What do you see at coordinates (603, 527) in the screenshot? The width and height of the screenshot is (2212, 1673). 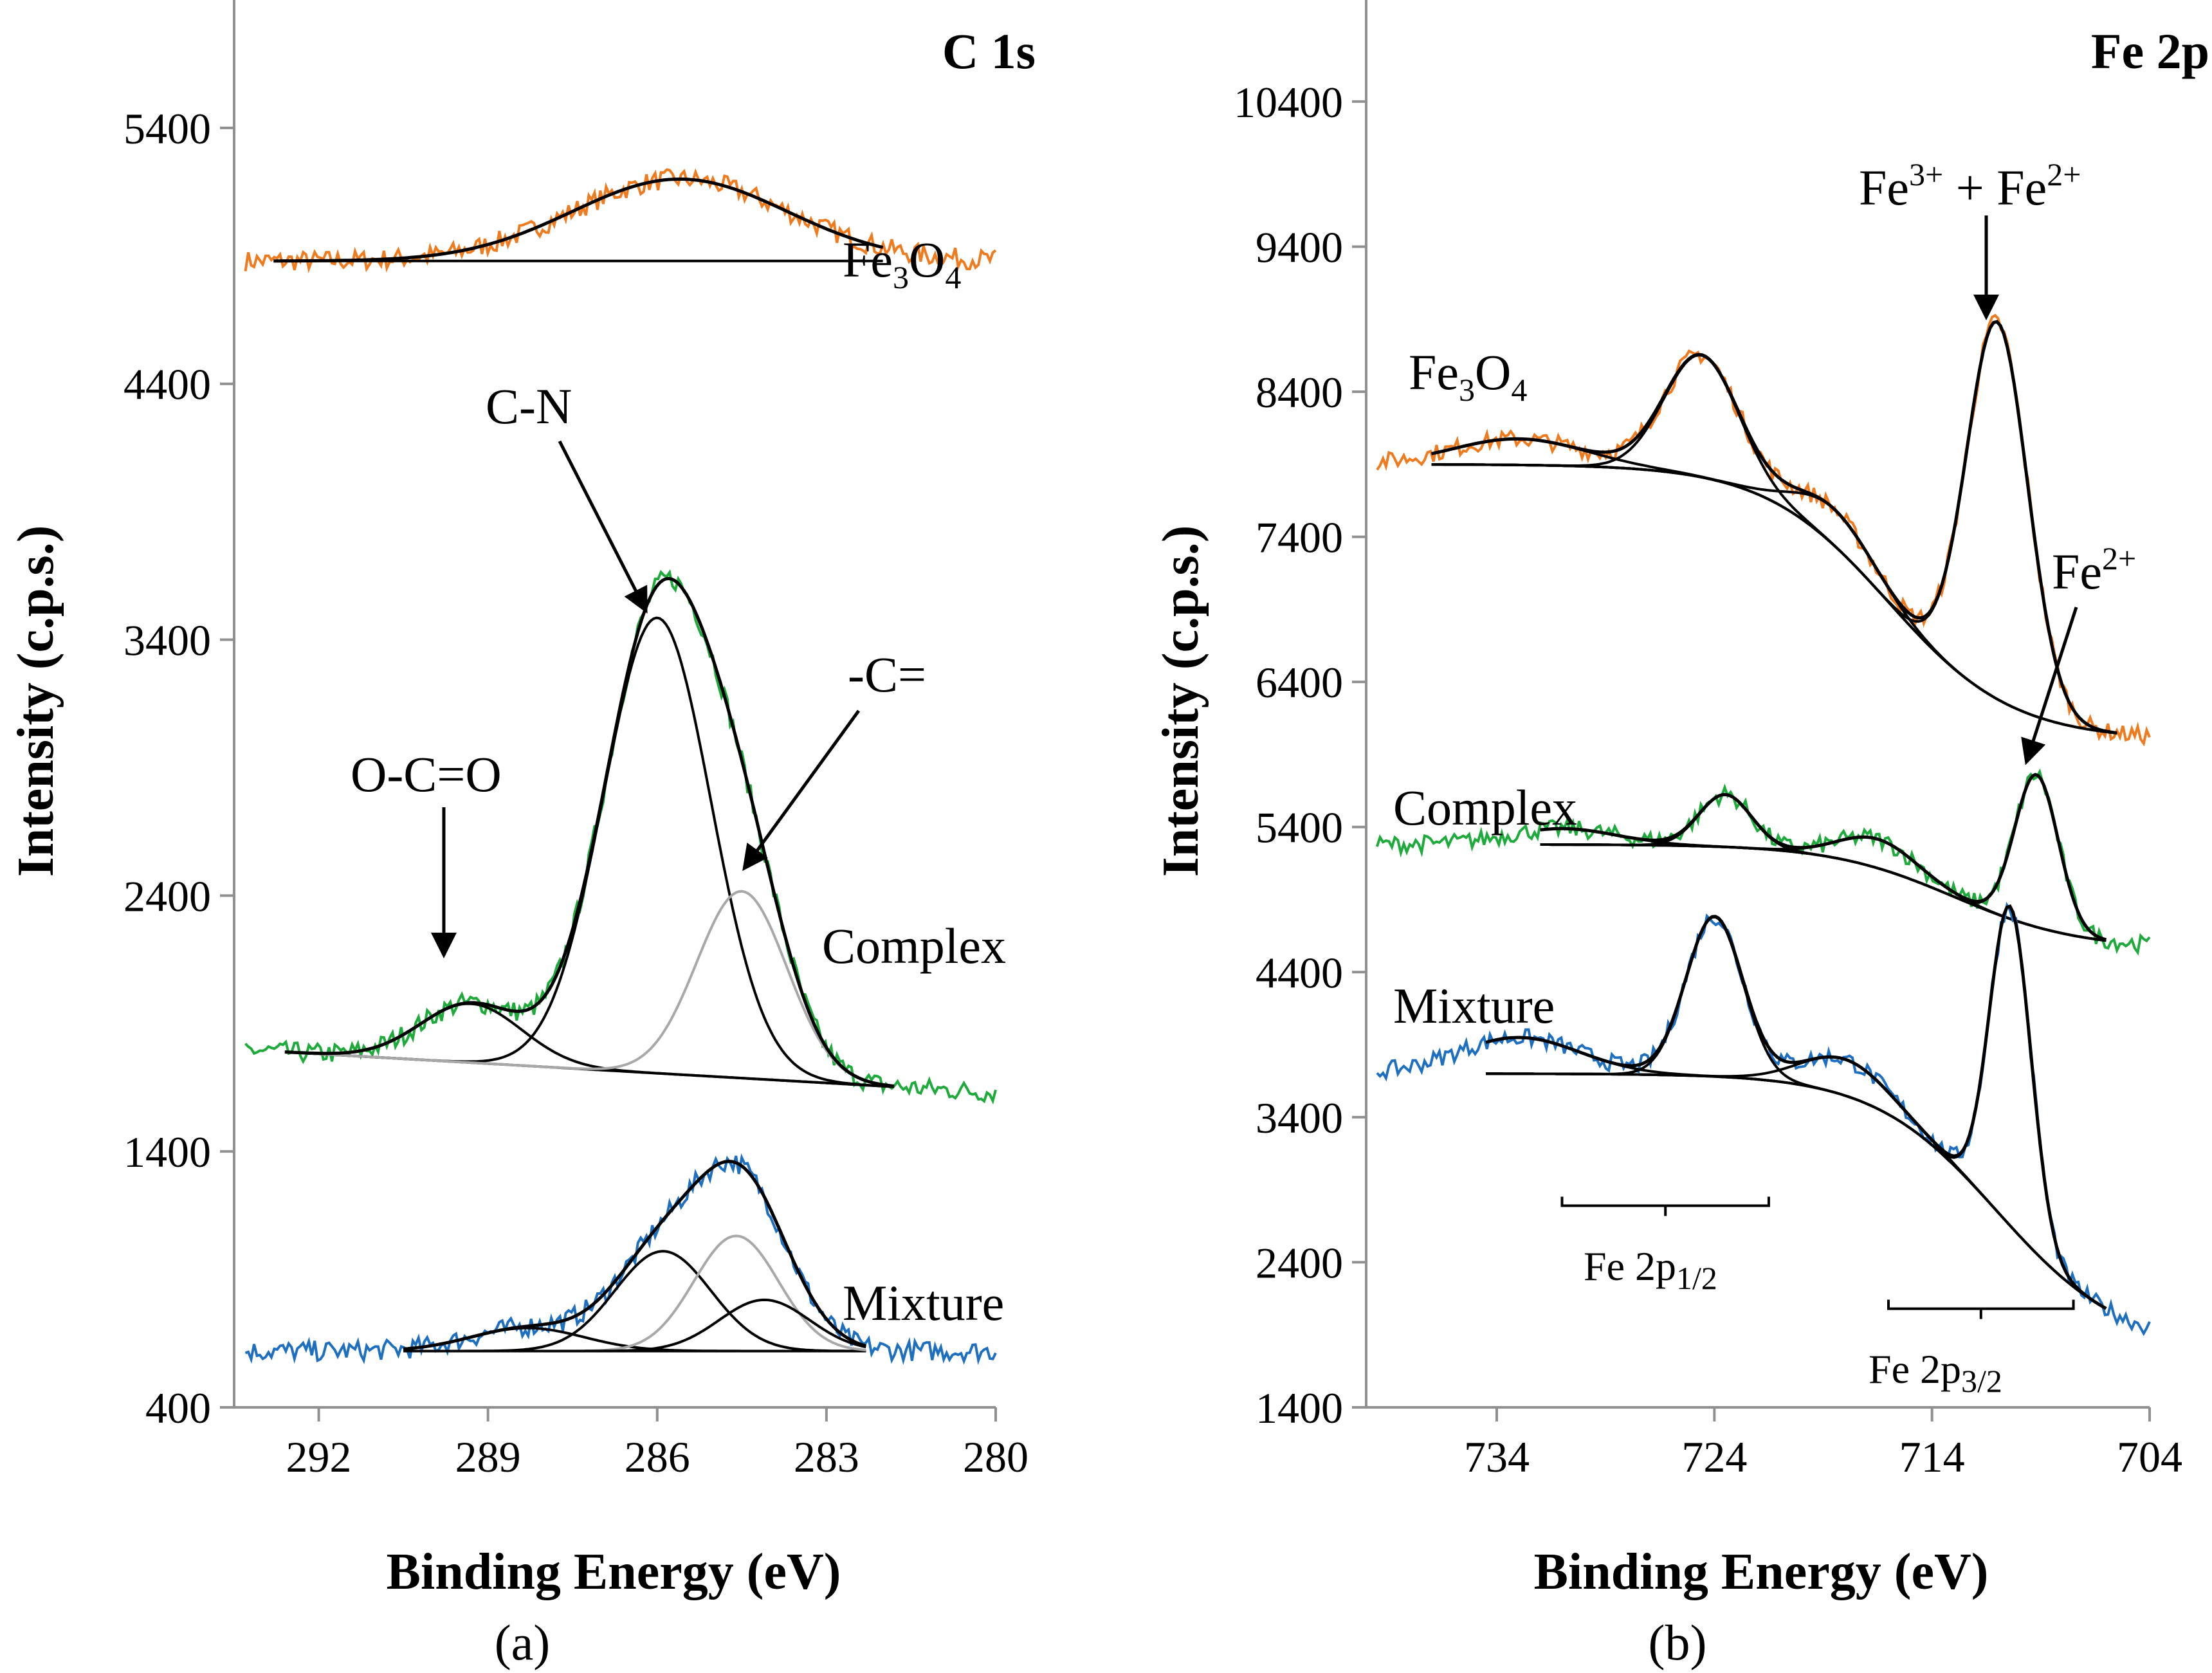 I see `arrow-c-n` at bounding box center [603, 527].